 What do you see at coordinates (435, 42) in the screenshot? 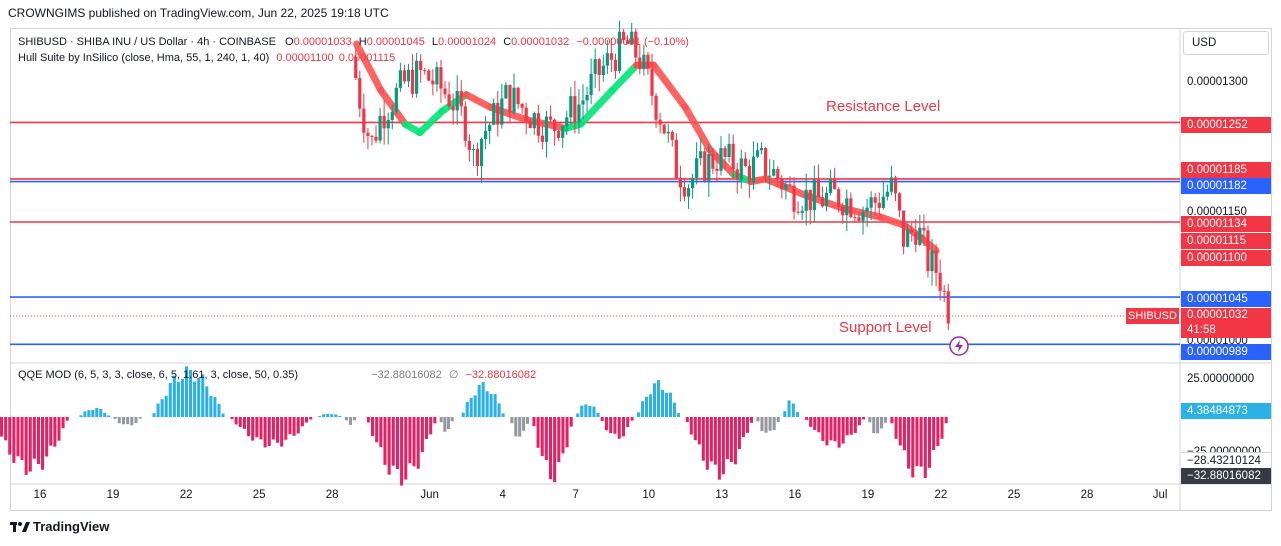
I see `low-label: L` at bounding box center [435, 42].